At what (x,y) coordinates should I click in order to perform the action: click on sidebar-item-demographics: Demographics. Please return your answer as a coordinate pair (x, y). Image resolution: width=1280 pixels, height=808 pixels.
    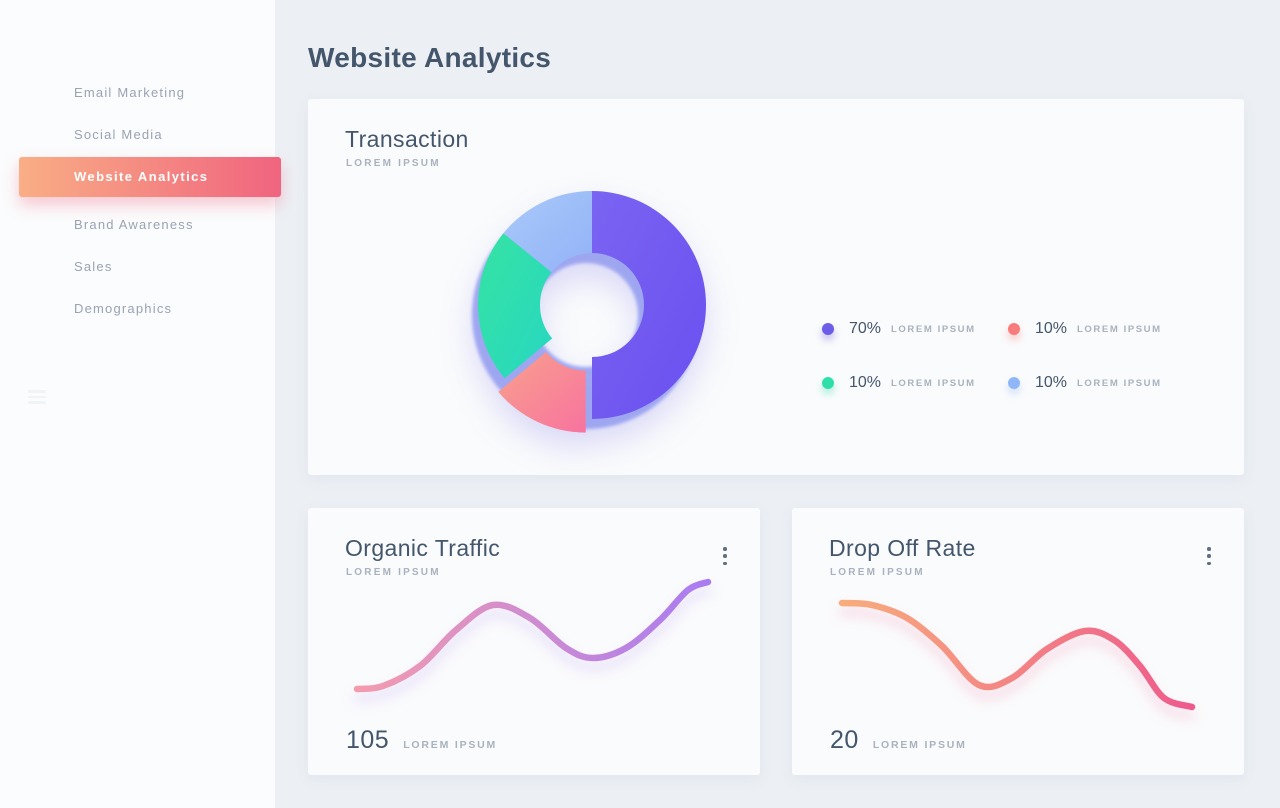
    Looking at the image, I should click on (123, 308).